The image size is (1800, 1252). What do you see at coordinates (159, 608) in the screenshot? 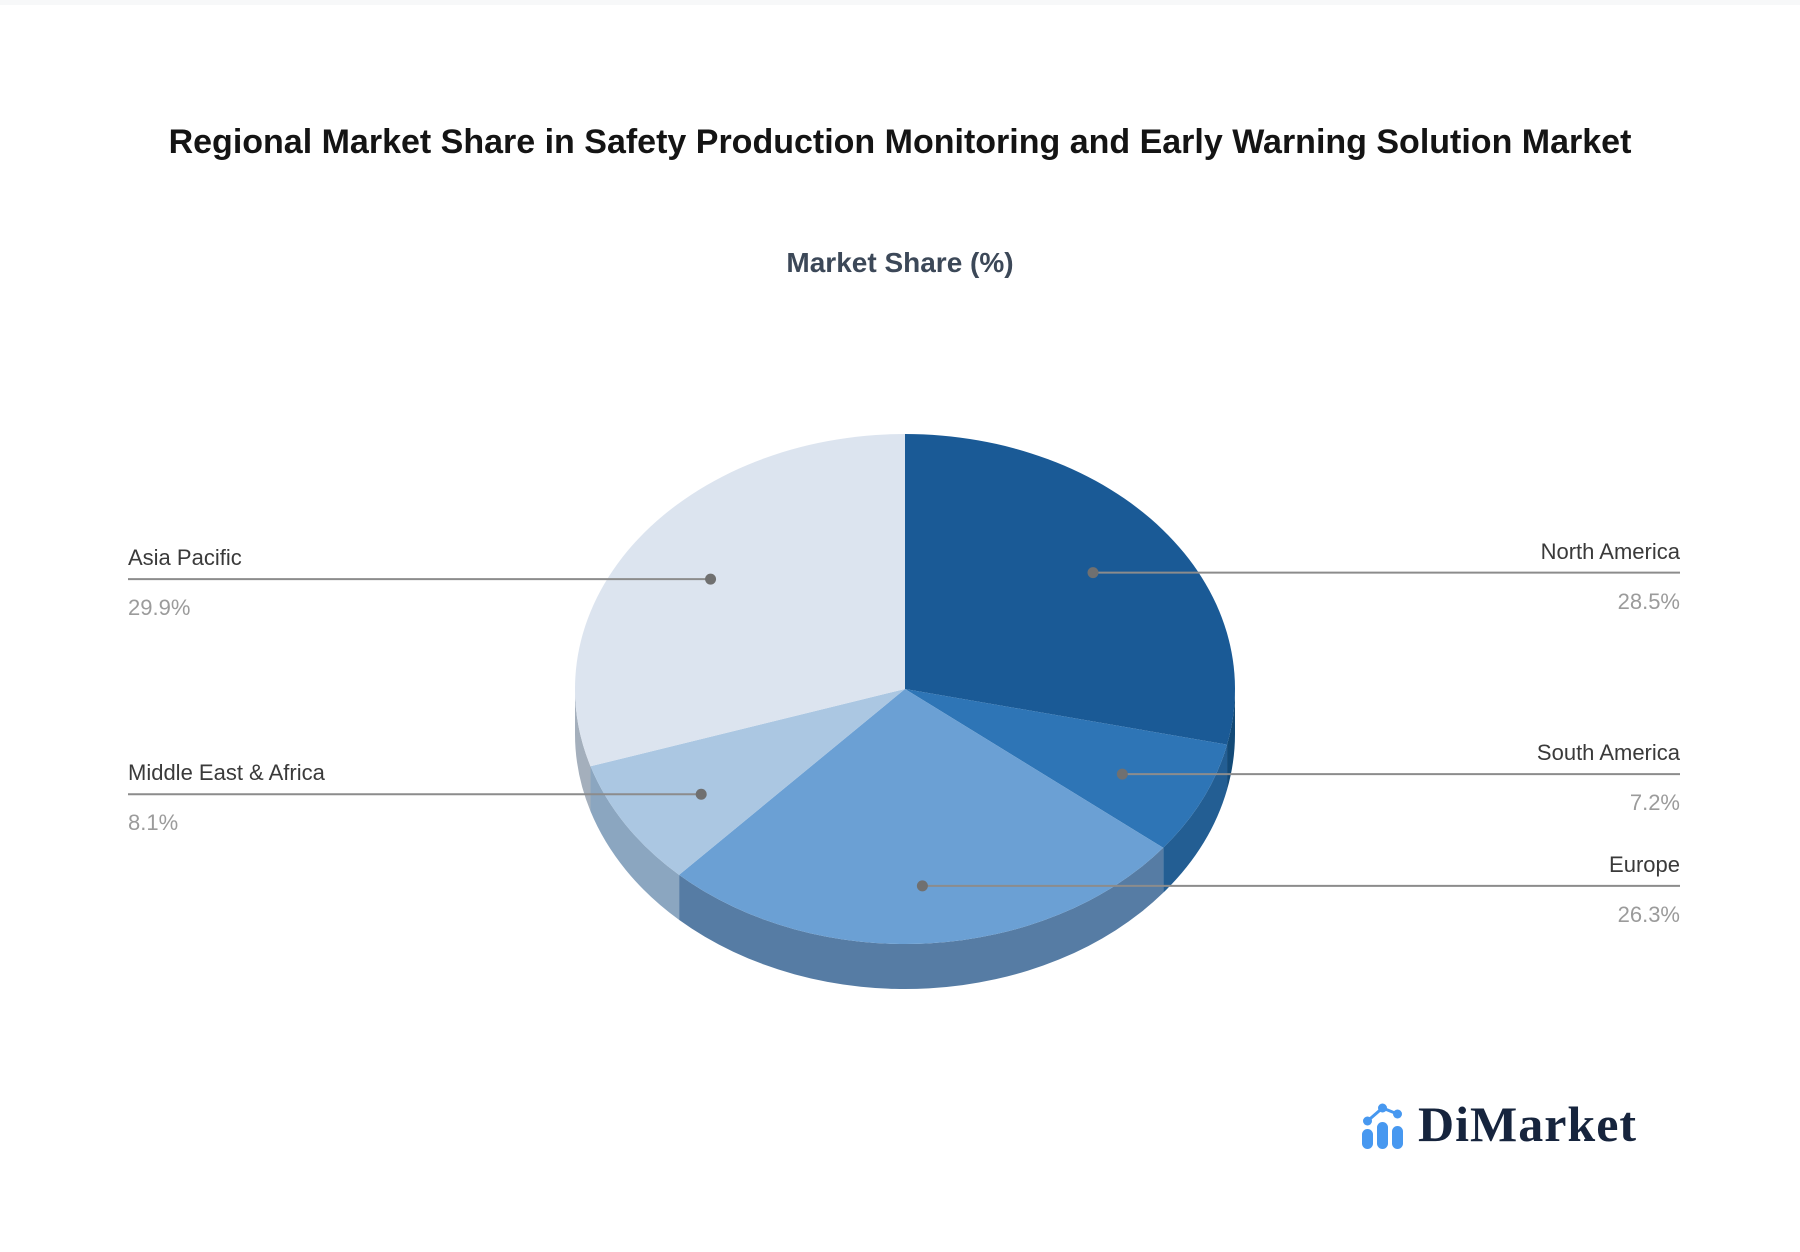
I see `slice-label-percent: 29.9%` at bounding box center [159, 608].